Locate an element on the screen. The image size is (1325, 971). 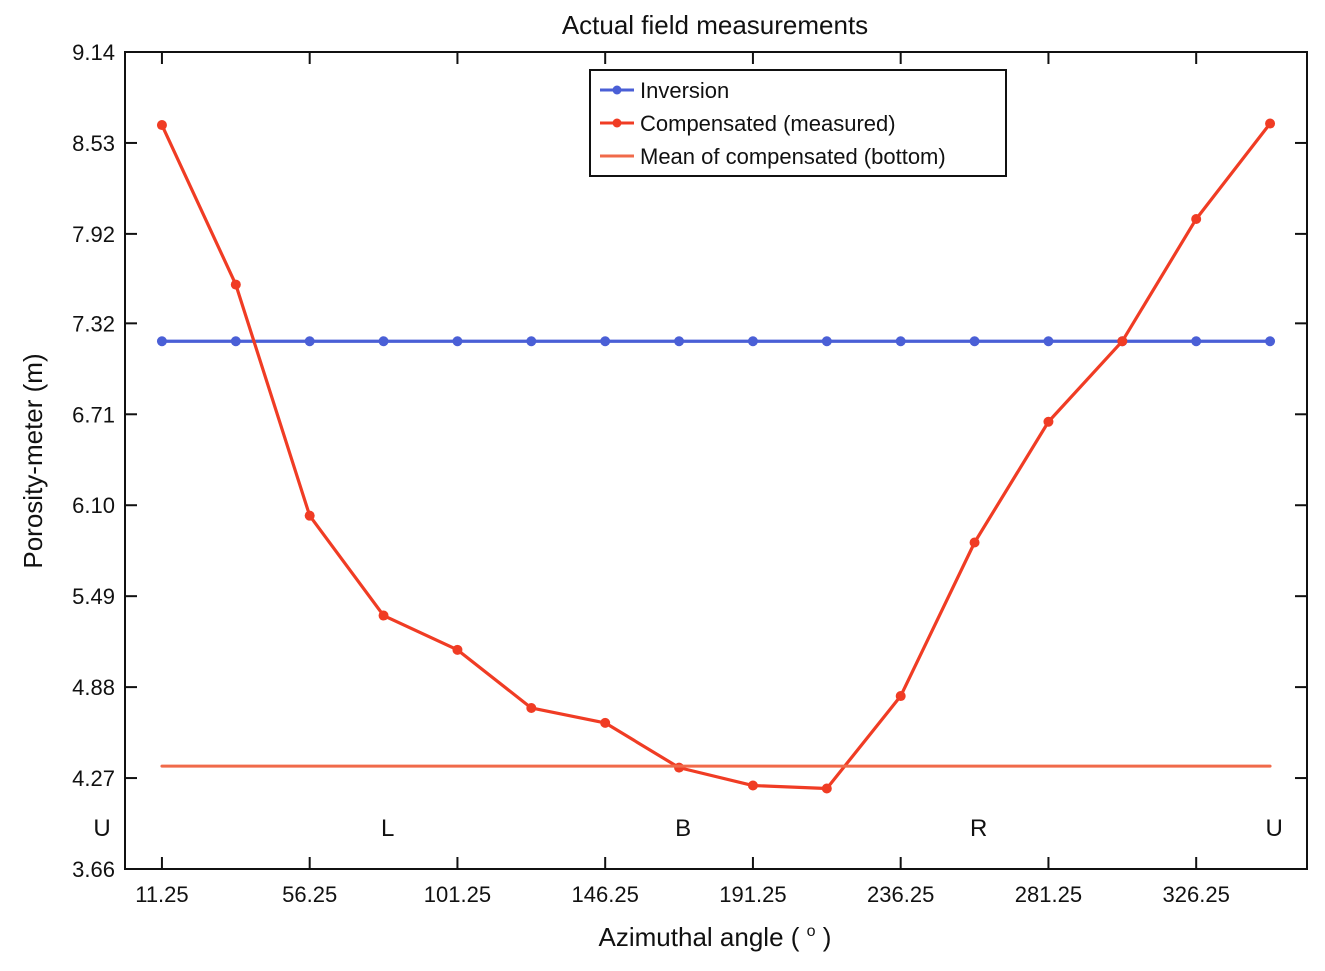
direction-label-3: B is located at coordinates (683, 828).